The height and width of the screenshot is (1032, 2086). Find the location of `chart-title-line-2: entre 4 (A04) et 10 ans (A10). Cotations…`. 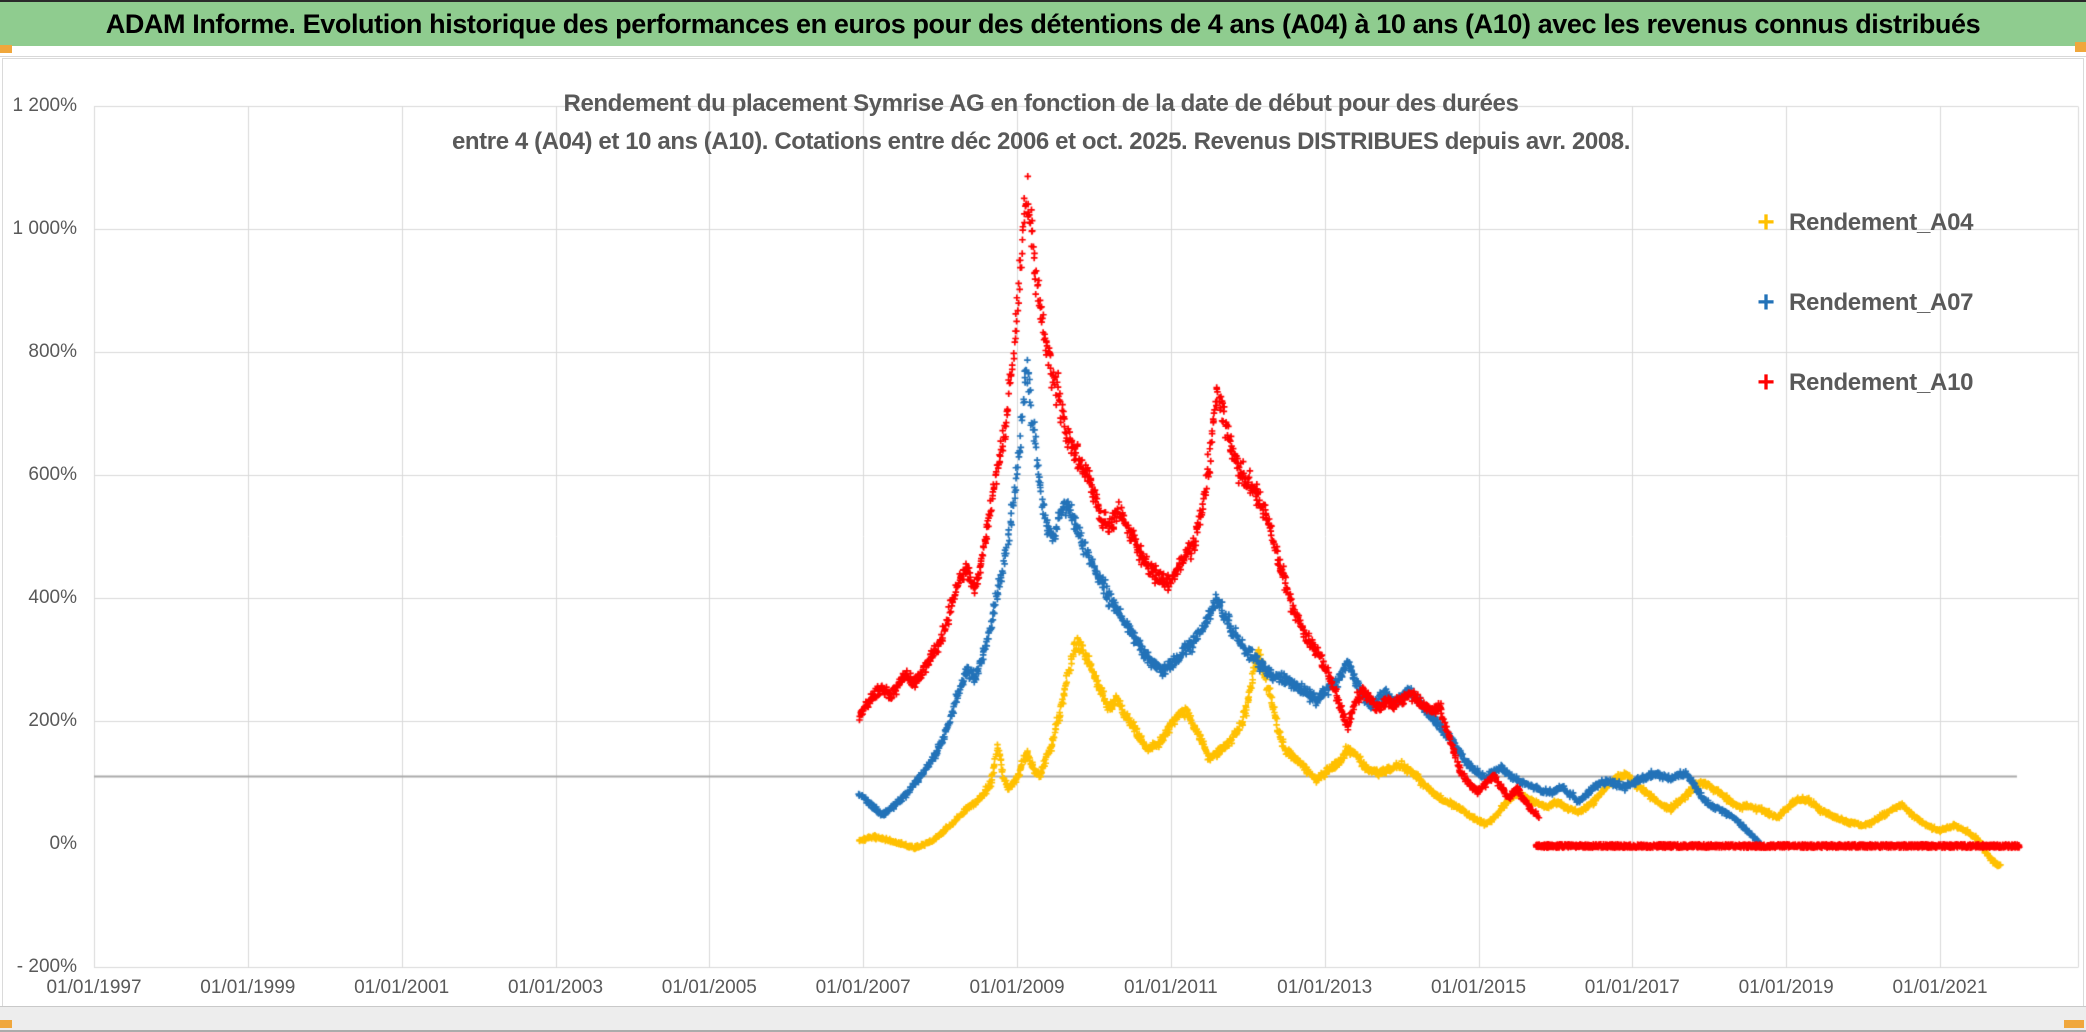

chart-title-line-2: entre 4 (A04) et 10 ans (A10). Cotations… is located at coordinates (1041, 141).